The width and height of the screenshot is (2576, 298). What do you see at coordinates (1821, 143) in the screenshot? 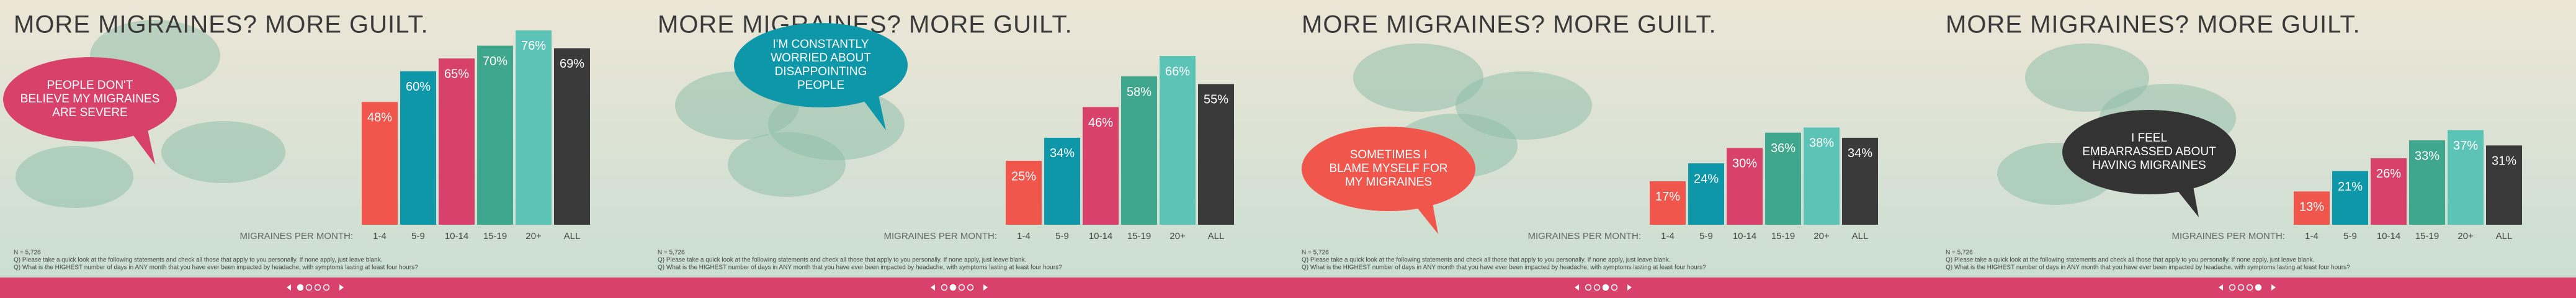
I see `value-label: 38%` at bounding box center [1821, 143].